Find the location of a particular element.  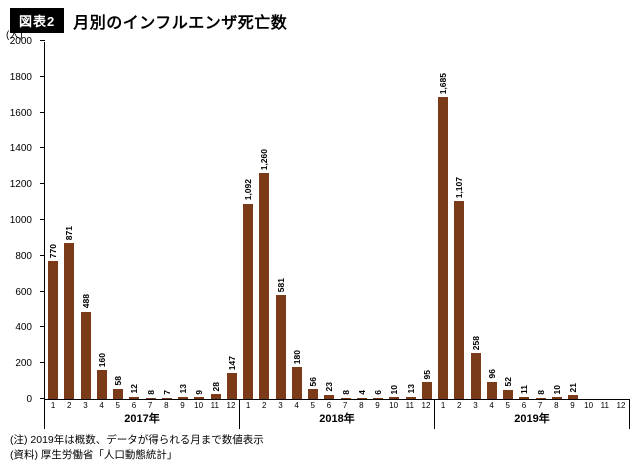

bar-value-label: 52 is located at coordinates (507, 382).